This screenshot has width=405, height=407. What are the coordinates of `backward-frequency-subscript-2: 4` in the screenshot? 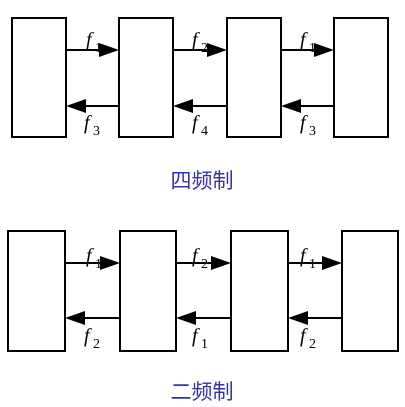 It's located at (204, 131).